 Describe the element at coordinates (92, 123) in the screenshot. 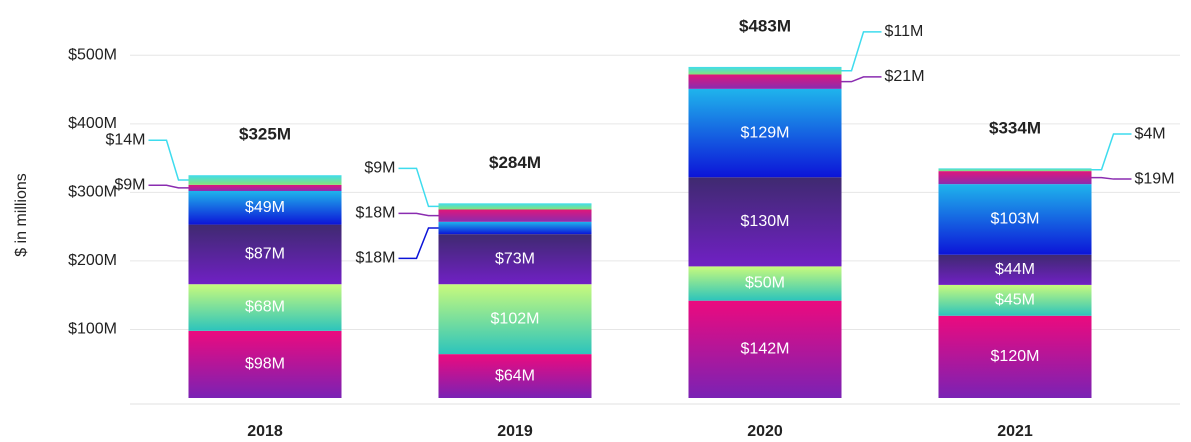

I see `y-tick-label: $400M` at that location.